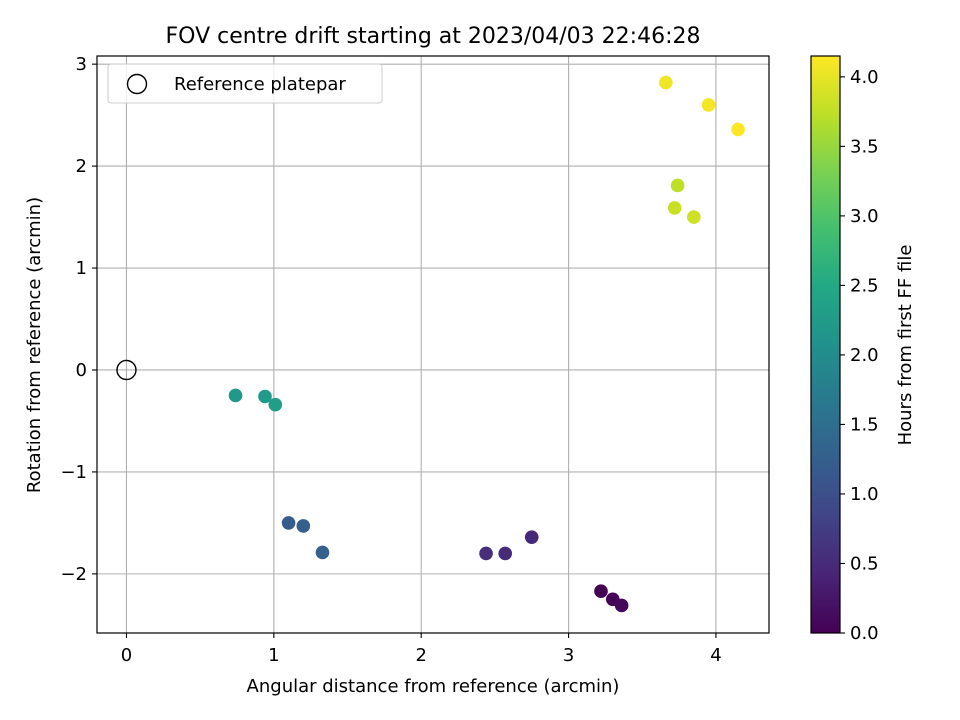  Describe the element at coordinates (864, 77) in the screenshot. I see `colorbar-tick-label: 4.0` at that location.